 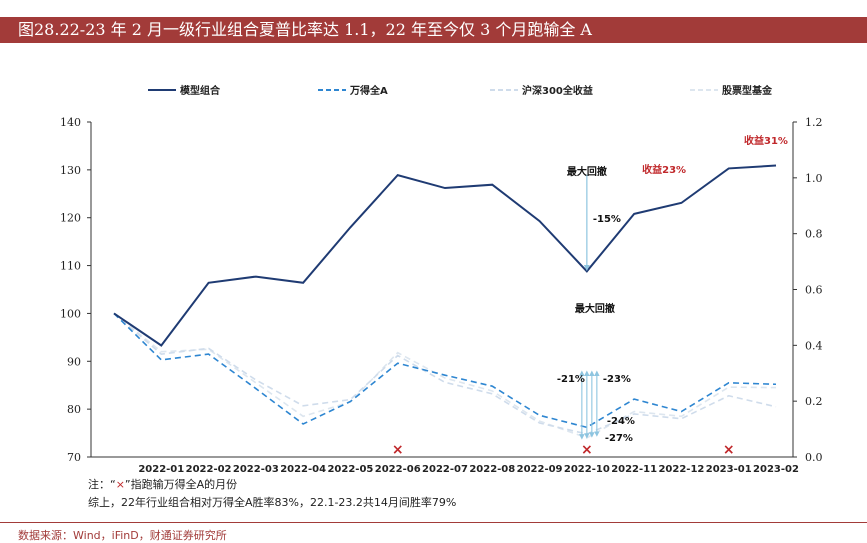 I want to click on legend-label: 模型组合, so click(x=200, y=90).